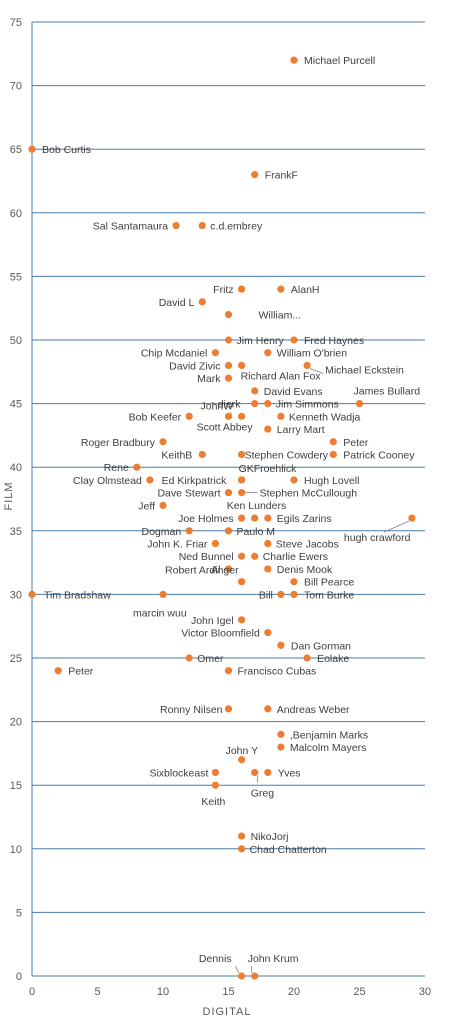  Describe the element at coordinates (329, 735) in the screenshot. I see `data-label: ,Benjamin Marks` at that location.